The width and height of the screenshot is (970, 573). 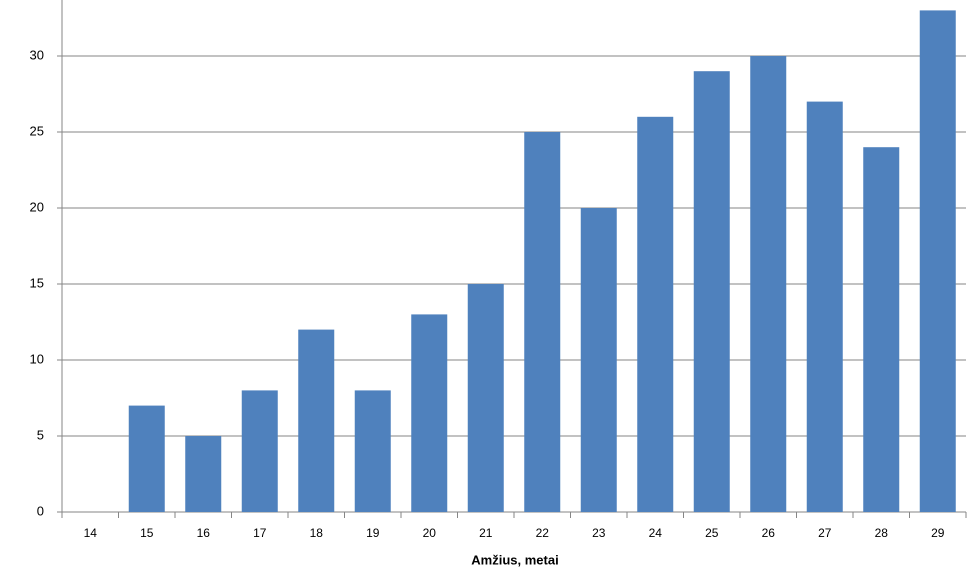 What do you see at coordinates (825, 533) in the screenshot?
I see `x-tick-label: 27` at bounding box center [825, 533].